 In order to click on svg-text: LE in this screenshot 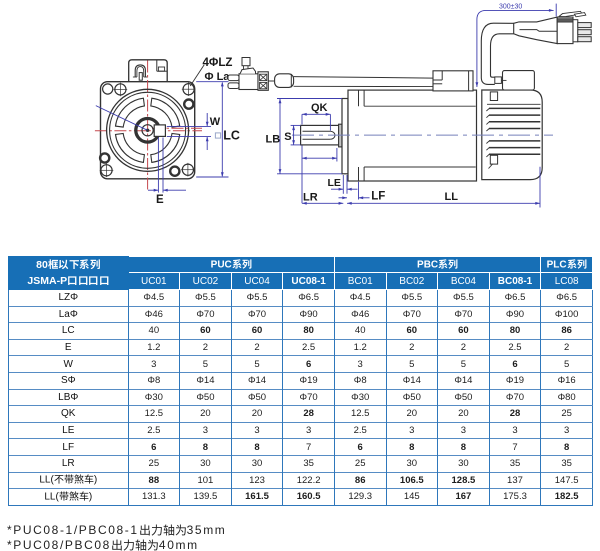, I will do `click(334, 183)`.